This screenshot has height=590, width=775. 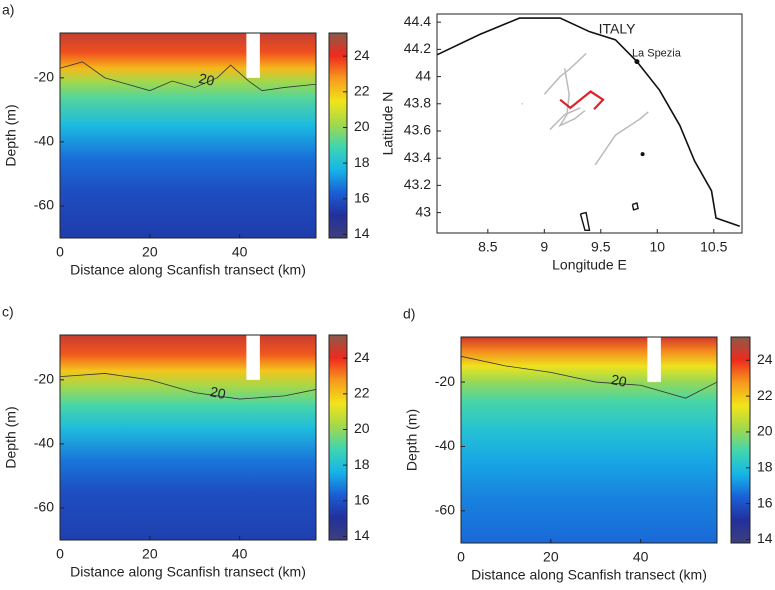 What do you see at coordinates (488, 247) in the screenshot?
I see `x-tick-label: 8.5` at bounding box center [488, 247].